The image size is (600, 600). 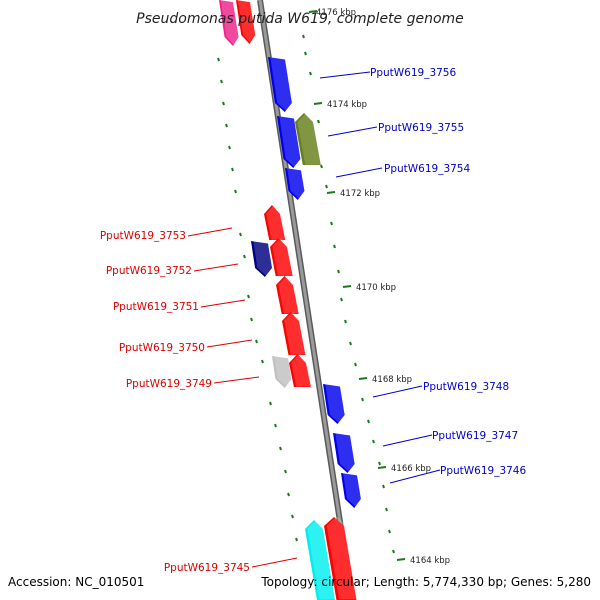 What do you see at coordinates (347, 105) in the screenshot?
I see `tick-label: 4174 kbp` at bounding box center [347, 105].